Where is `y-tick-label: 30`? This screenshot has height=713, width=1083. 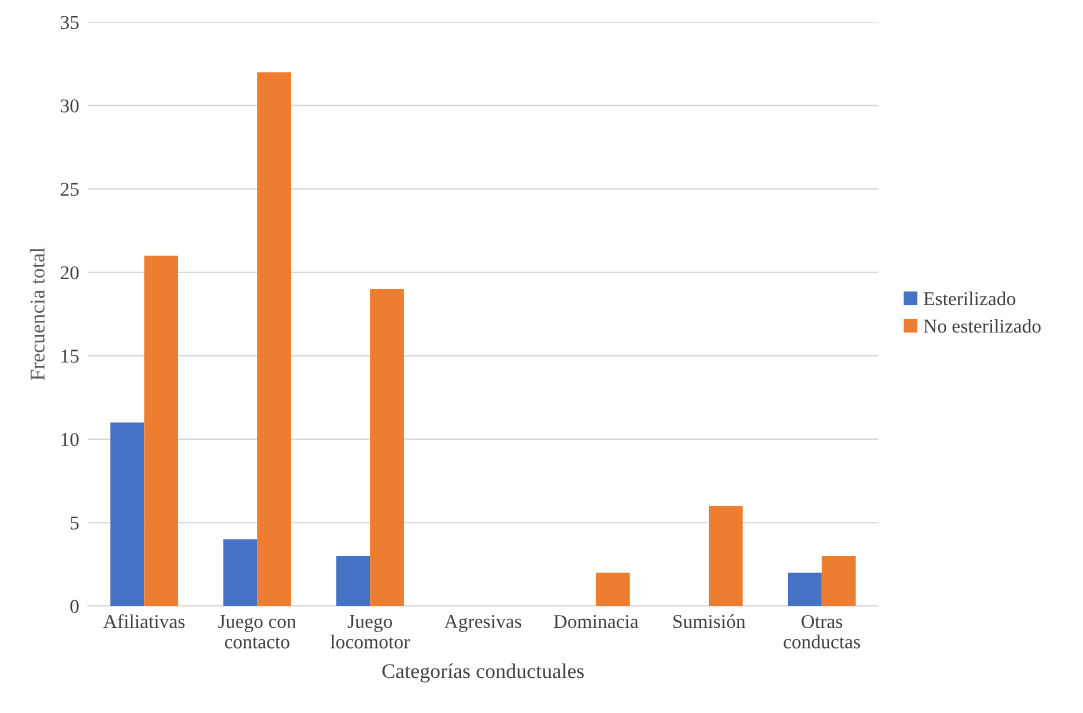
y-tick-label: 30 is located at coordinates (69, 106).